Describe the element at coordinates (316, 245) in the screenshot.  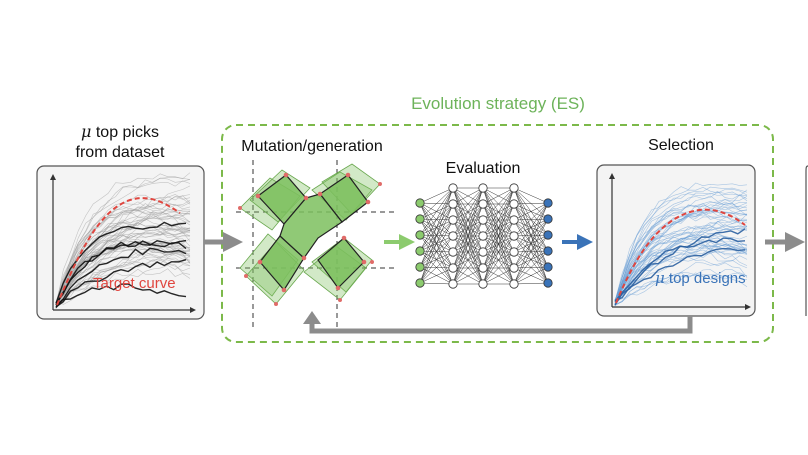
I see `kirigami-structure` at that location.